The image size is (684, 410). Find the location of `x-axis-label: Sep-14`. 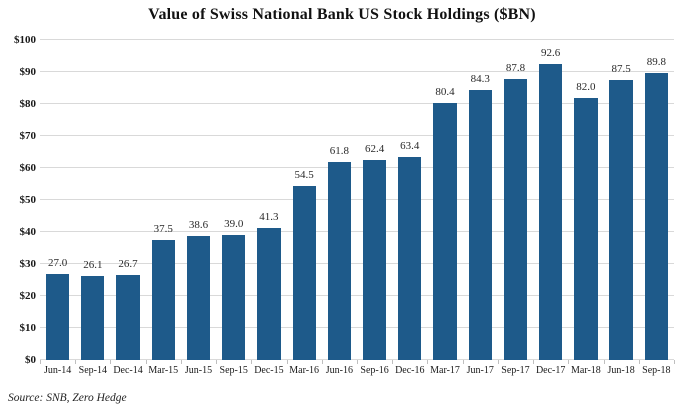

x-axis-label: Sep-14 is located at coordinates (92, 370).